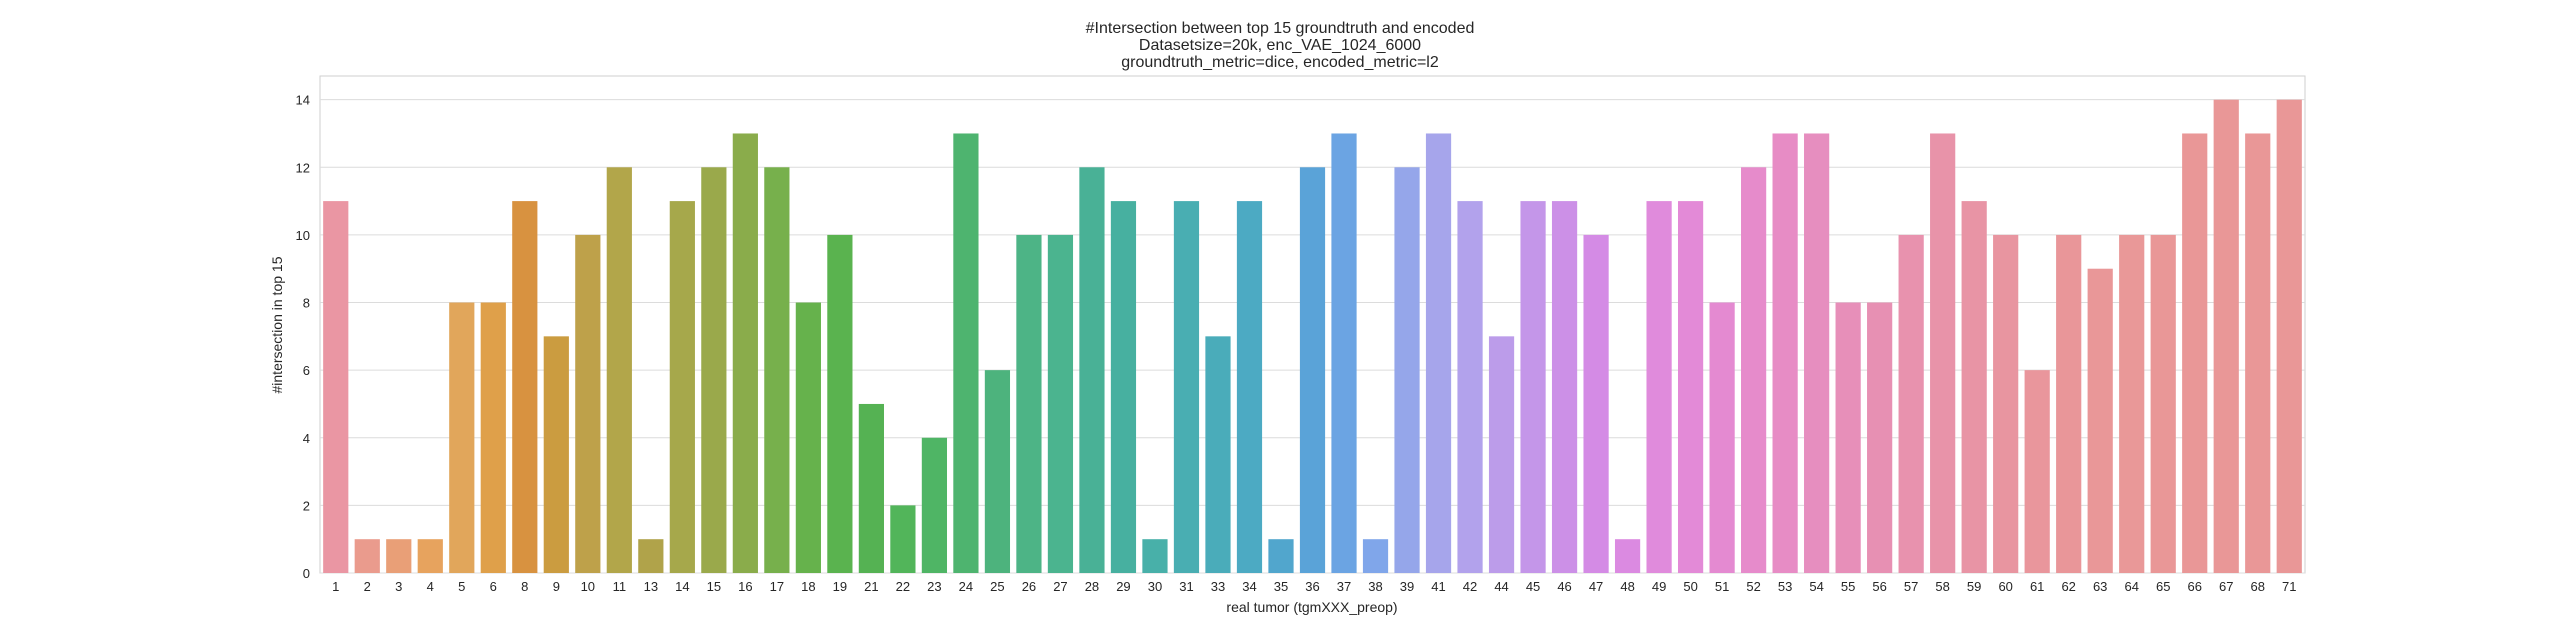 This screenshot has width=2560, height=643. Describe the element at coordinates (2100, 586) in the screenshot. I see `x-tick-label: 63` at that location.